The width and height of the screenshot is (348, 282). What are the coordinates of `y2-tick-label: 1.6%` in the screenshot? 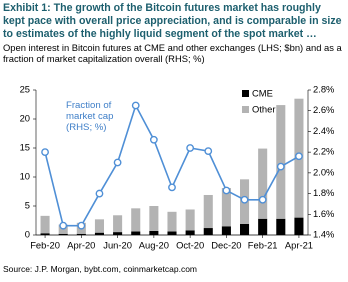 It's located at (323, 213).